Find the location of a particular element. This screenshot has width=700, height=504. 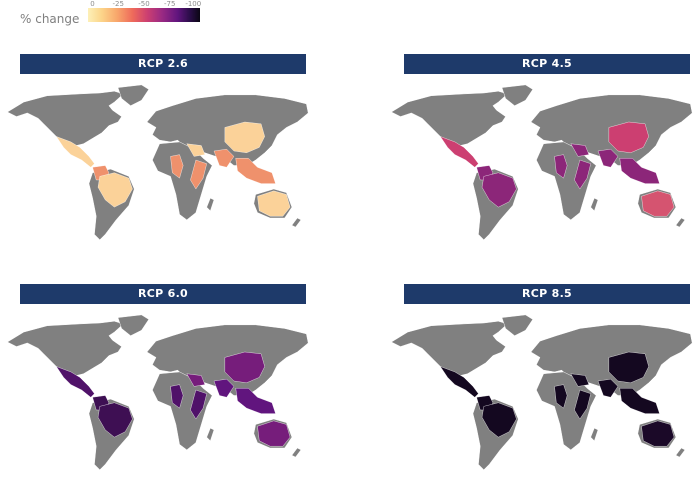

panel-title: RCP 2.6 is located at coordinates (163, 64).